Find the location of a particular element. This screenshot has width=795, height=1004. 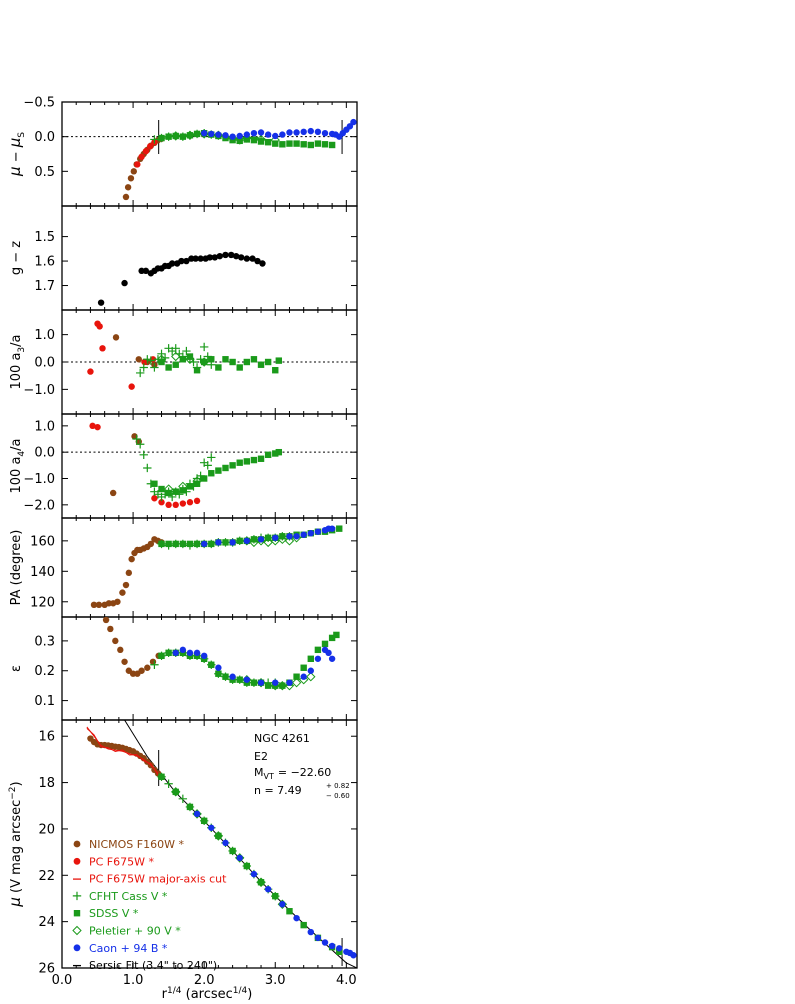

y-tick-label: −2.0 is located at coordinates (39, 505).